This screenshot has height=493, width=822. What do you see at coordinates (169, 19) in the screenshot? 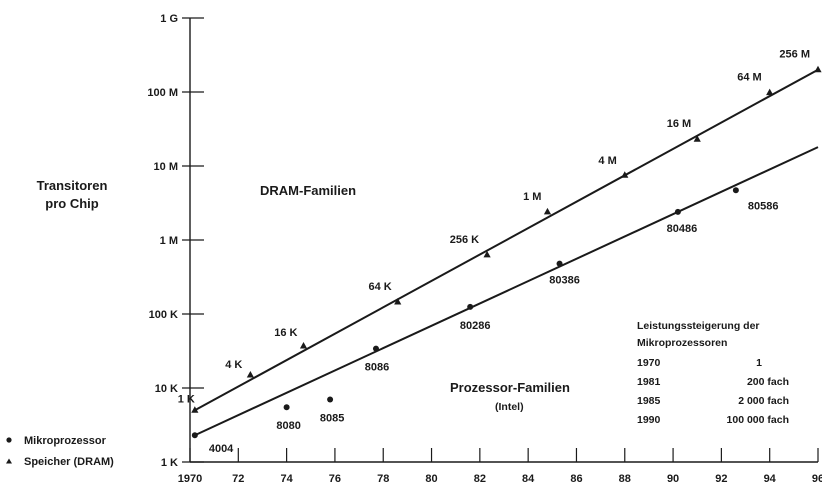
I see `y-tick-label: 1 G` at bounding box center [169, 19].